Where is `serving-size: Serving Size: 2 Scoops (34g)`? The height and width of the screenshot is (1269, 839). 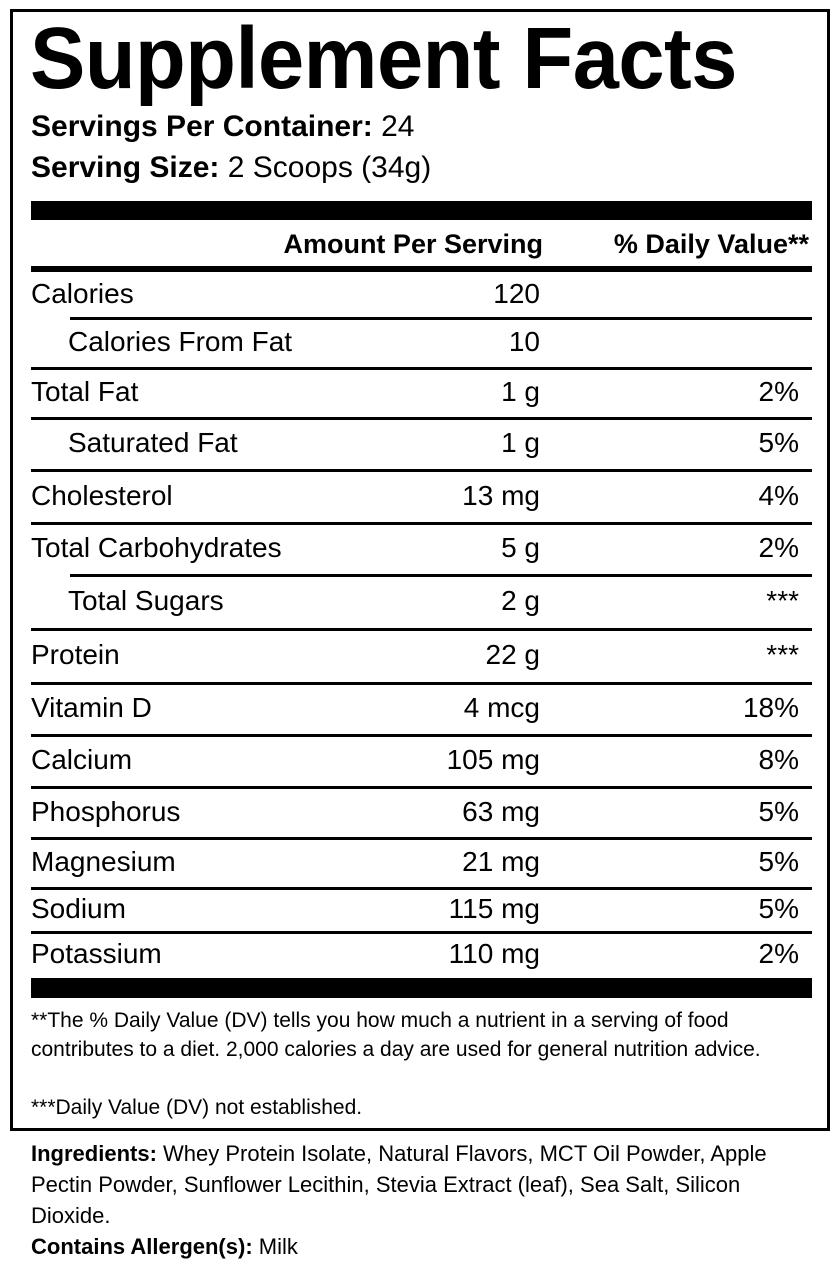 serving-size: Serving Size: 2 Scoops (34g) is located at coordinates (231, 168).